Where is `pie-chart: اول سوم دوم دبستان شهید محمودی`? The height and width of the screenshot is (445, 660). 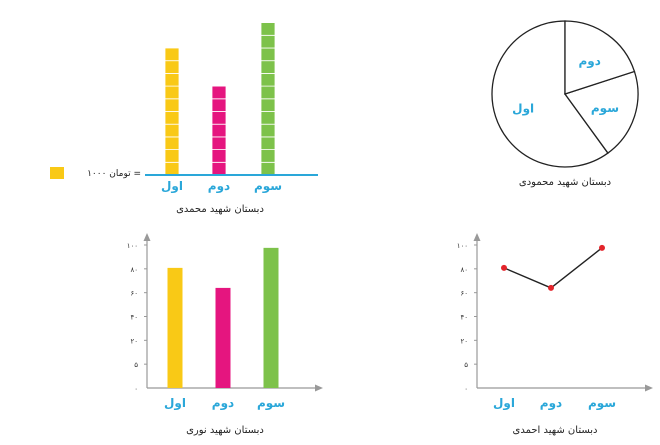 pie-chart: اول سوم دوم دبستان شهید محمودی is located at coordinates (565, 104).